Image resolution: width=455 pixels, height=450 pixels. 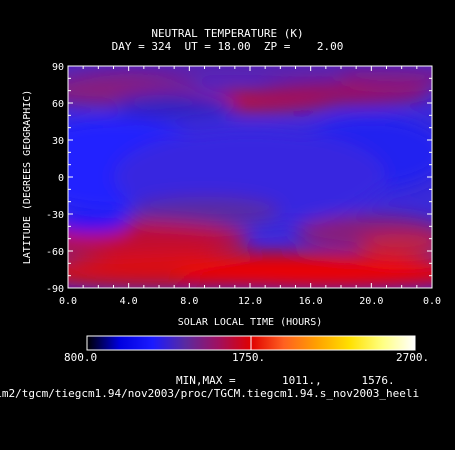 I want to click on min-value: 1011.,, so click(x=301, y=380).